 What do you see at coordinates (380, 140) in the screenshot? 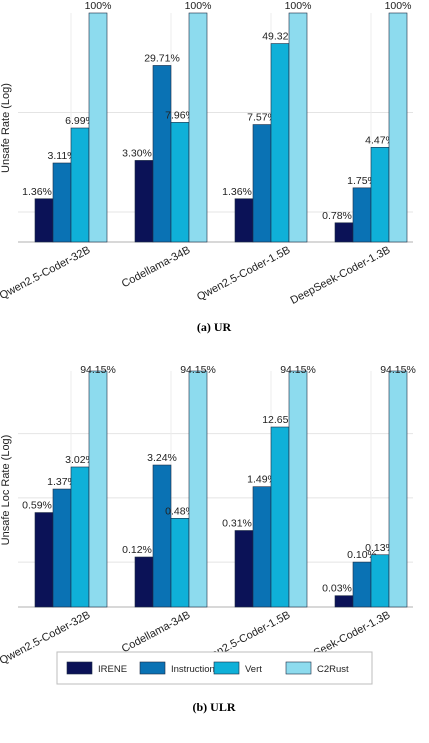
I see `data-label: 4.47%` at bounding box center [380, 140].